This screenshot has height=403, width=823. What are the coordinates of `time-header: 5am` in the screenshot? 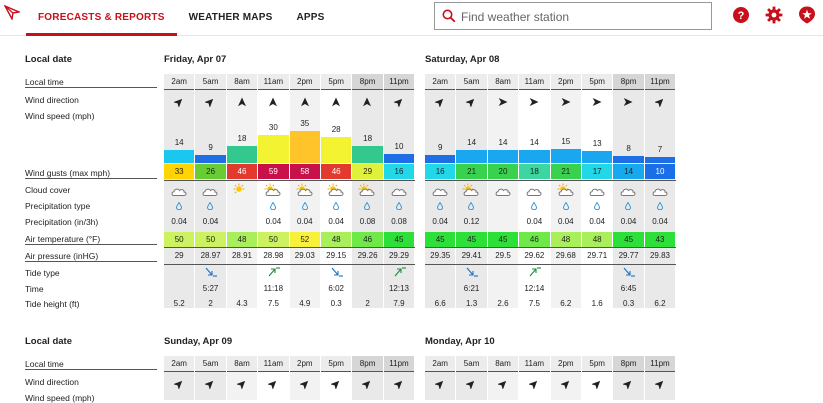 It's located at (210, 82).